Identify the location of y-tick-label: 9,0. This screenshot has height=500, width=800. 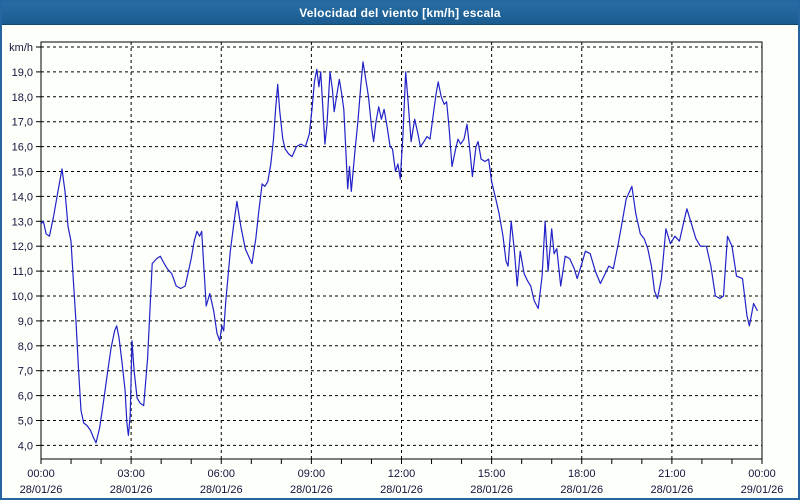
(25, 322).